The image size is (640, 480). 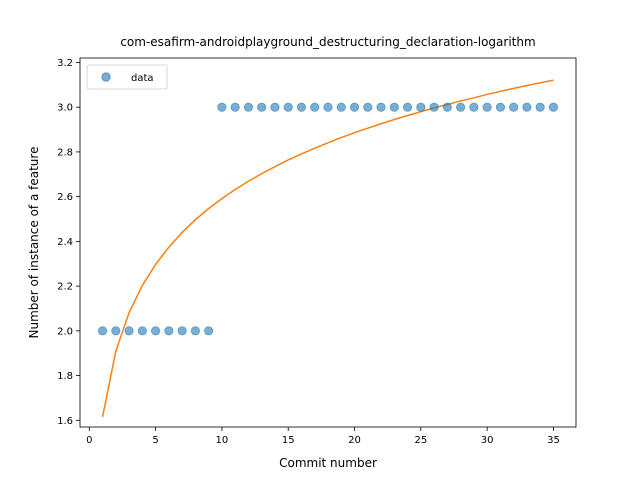 I want to click on y-axis-label: Number of instance of a feature, so click(x=34, y=243).